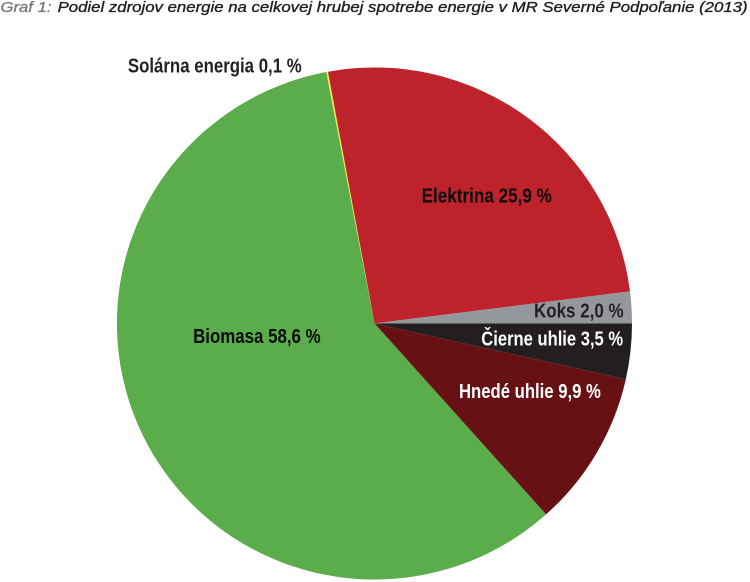  I want to click on svg-text: Graf 1:, so click(26, 8).